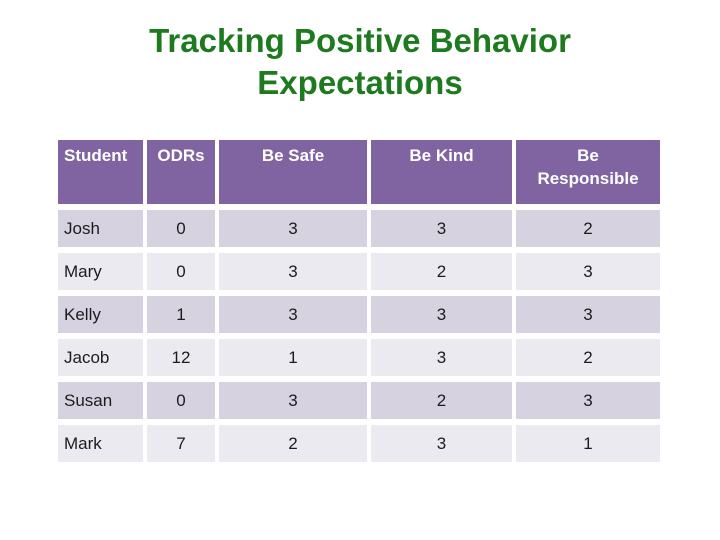  What do you see at coordinates (181, 172) in the screenshot?
I see `column-header-odrs: ODRs` at bounding box center [181, 172].